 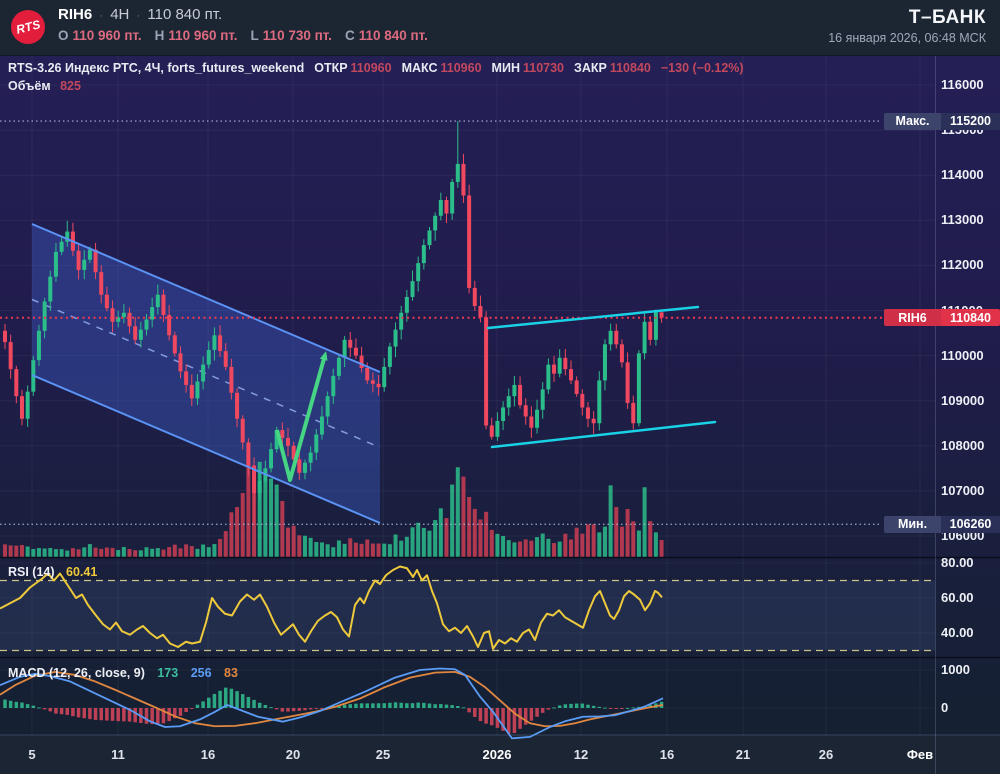 I want to click on impulse-arrow, so click(x=301, y=416).